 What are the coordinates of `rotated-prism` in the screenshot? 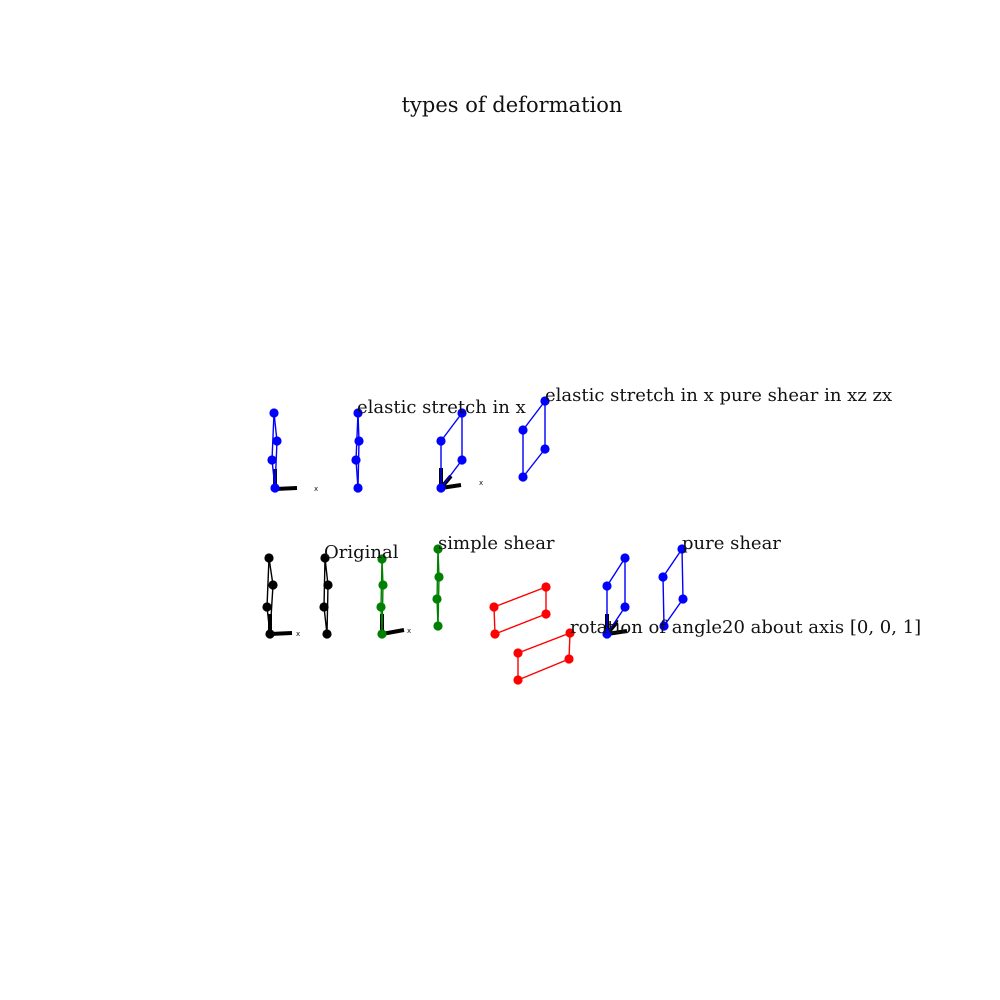 It's located at (532, 633).